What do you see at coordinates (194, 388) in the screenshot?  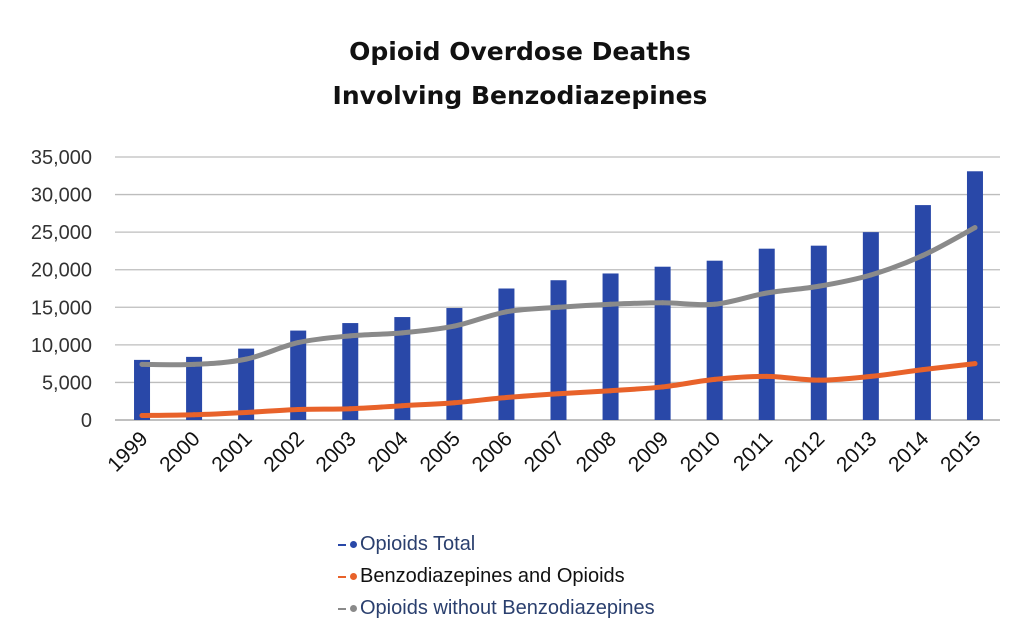 I see `bar-2000` at bounding box center [194, 388].